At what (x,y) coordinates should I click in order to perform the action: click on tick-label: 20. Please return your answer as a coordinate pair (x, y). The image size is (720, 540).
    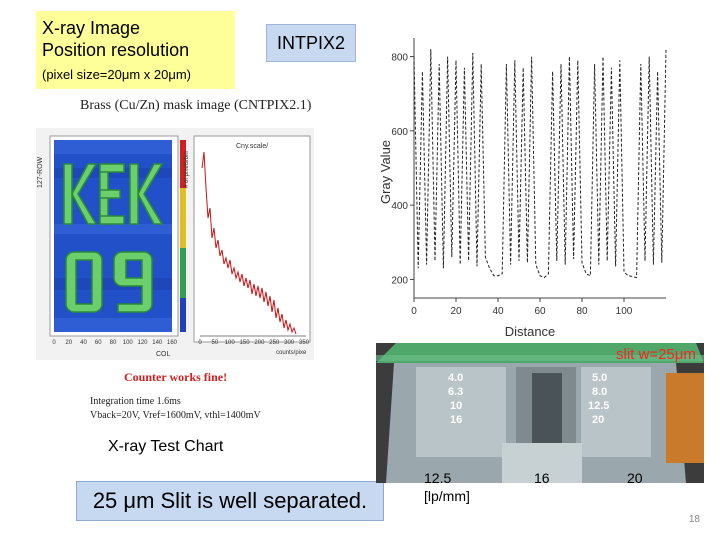
    Looking at the image, I should click on (68, 343).